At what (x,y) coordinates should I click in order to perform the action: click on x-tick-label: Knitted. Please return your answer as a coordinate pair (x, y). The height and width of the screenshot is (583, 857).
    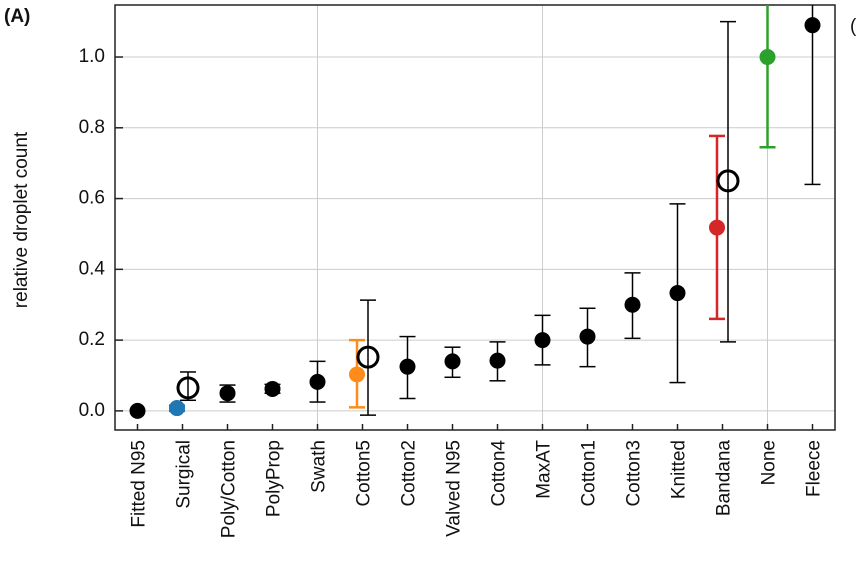
    Looking at the image, I should click on (679, 469).